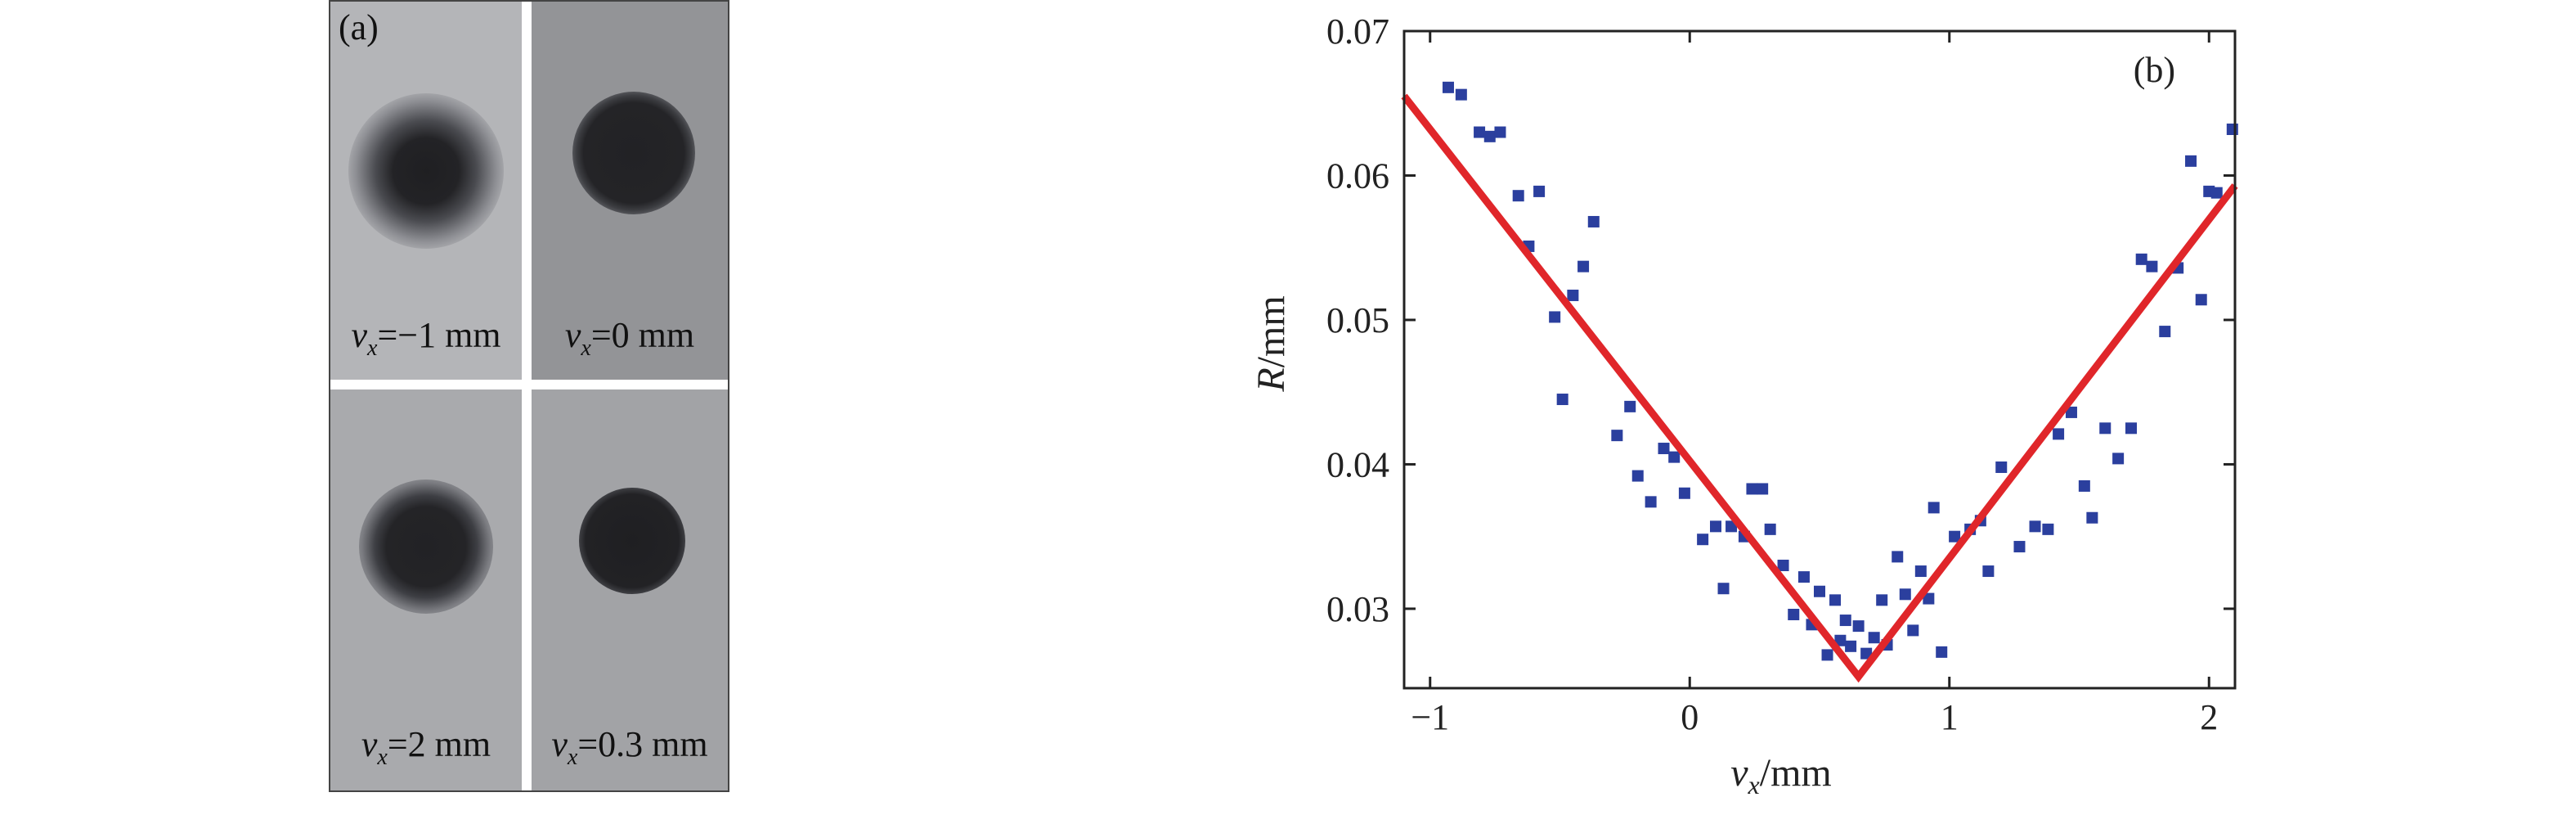  What do you see at coordinates (359, 27) in the screenshot?
I see `panel-a-label: (a)` at bounding box center [359, 27].